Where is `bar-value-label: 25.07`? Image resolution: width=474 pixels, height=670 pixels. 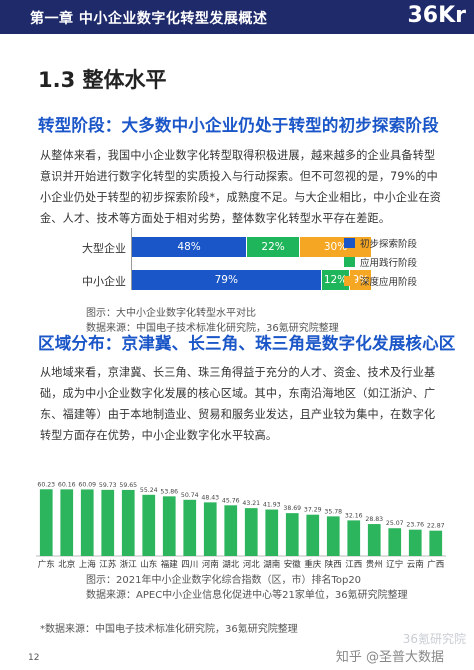
bar-value-label: 25.07 is located at coordinates (395, 523).